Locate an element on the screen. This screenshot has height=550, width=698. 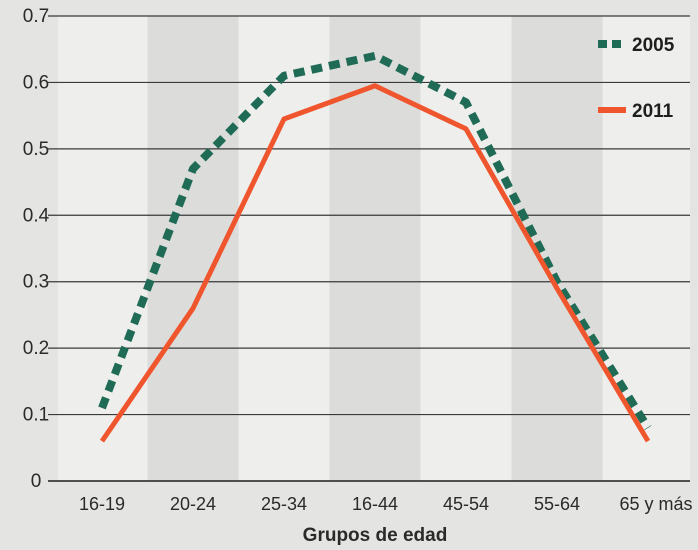
y-tick-label: 0.3 is located at coordinates (36, 282).